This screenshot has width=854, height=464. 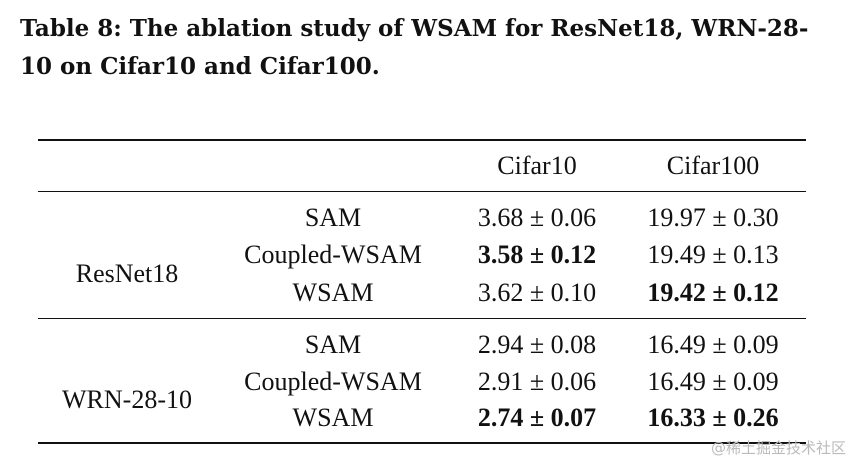 I want to click on cell: 2.74 ± 0.07, so click(x=537, y=417).